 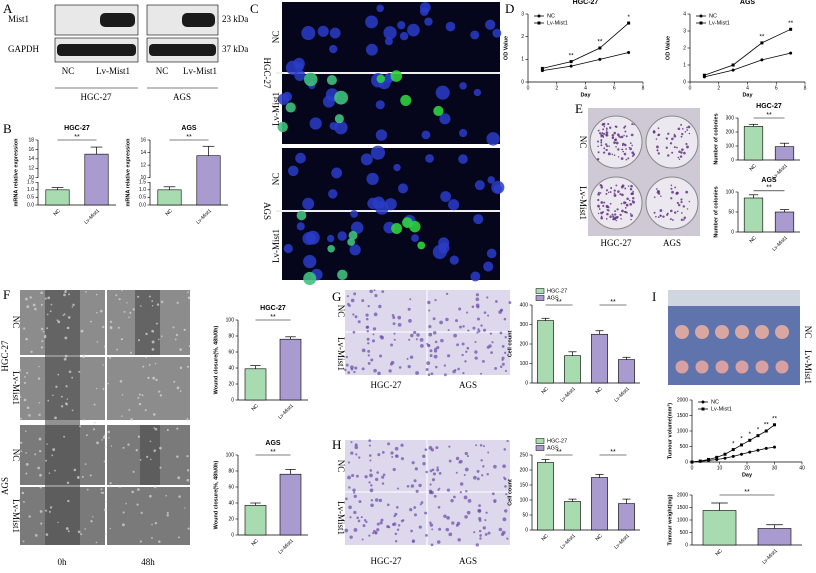 I want to click on x-tick-label: NC, so click(x=255, y=543).